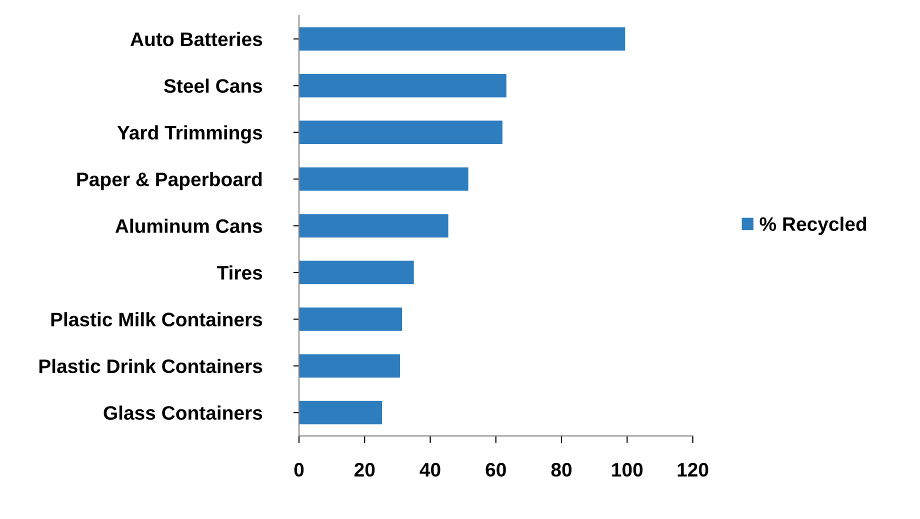 This screenshot has width=920, height=519. Describe the element at coordinates (156, 319) in the screenshot. I see `y-tick-label: Plastic Milk Containers` at that location.